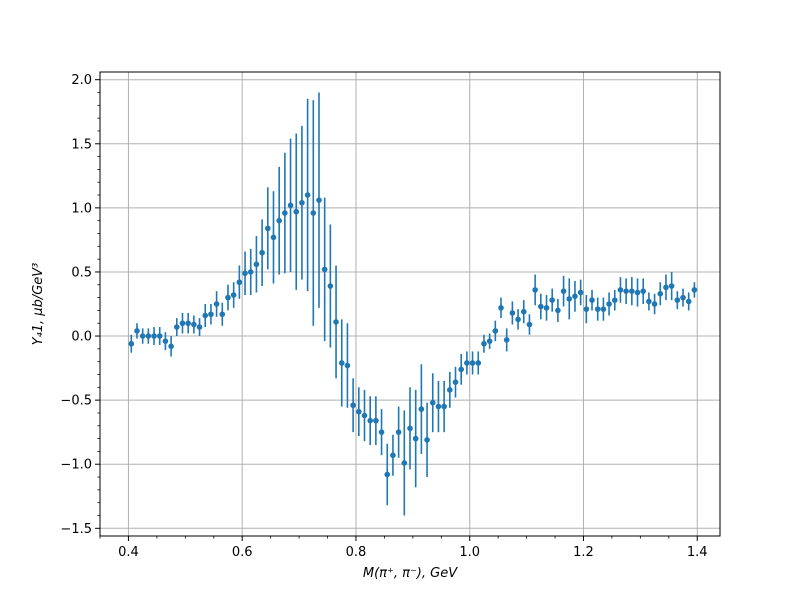  Describe the element at coordinates (38, 304) in the screenshot. I see `y-axis-label: Y₄1, μb/GeV³` at that location.